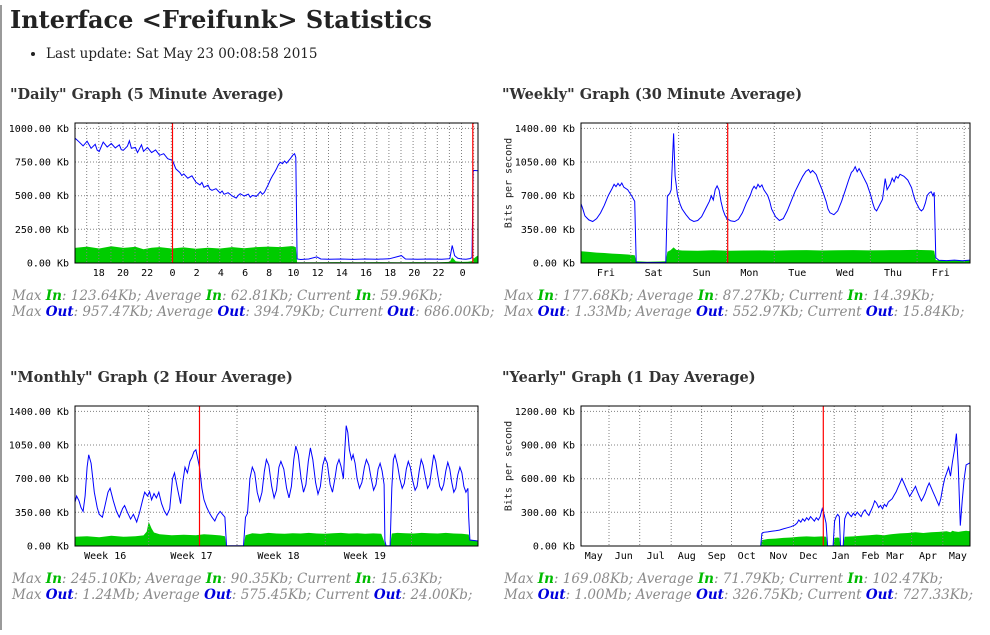  Describe the element at coordinates (42, 163) in the screenshot. I see `svg-text: 750.00 Kb` at that location.